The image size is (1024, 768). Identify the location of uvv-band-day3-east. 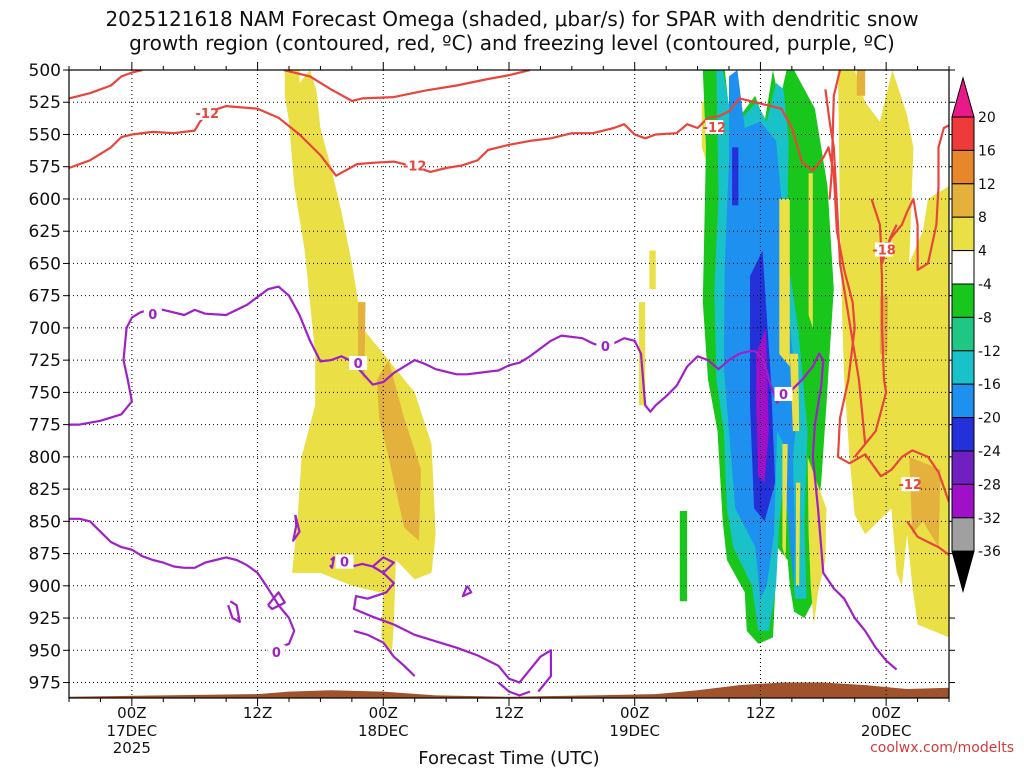
(794, 392).